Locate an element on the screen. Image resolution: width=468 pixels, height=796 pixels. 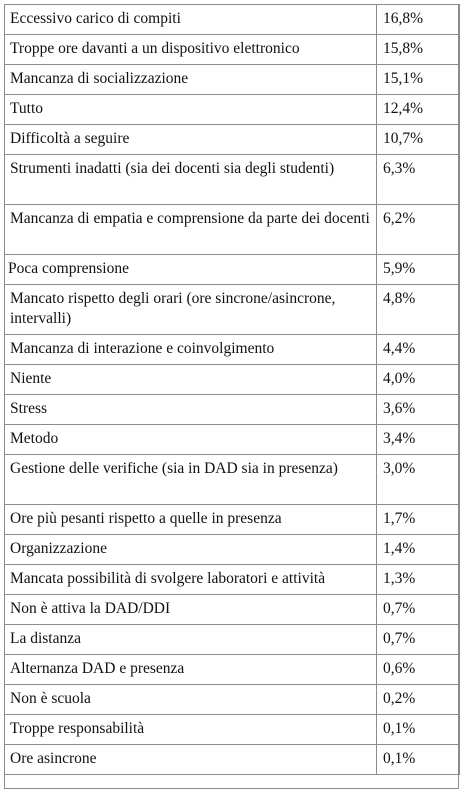
row-value: 1,4% is located at coordinates (418, 549).